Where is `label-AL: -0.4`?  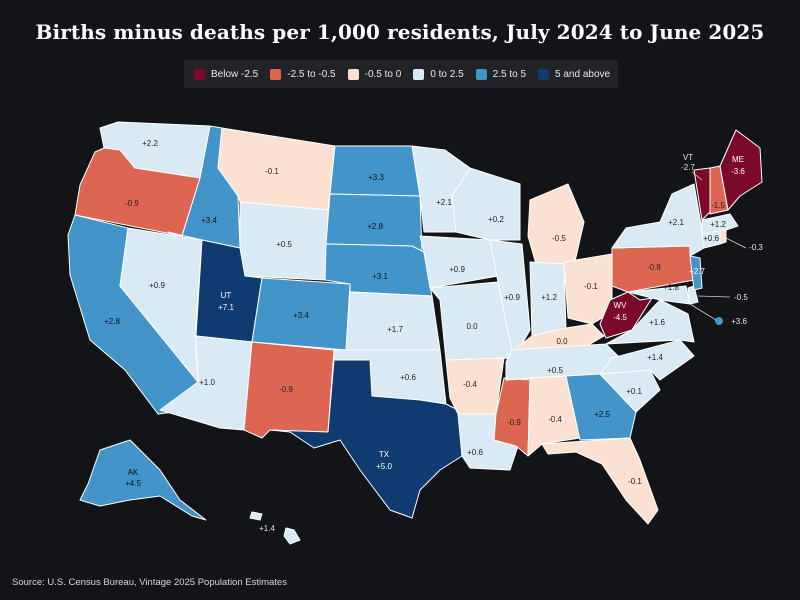 label-AL: -0.4 is located at coordinates (555, 419).